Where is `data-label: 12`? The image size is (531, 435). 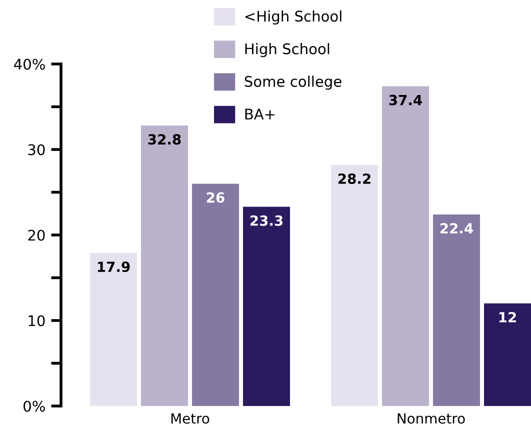
data-label: 12 is located at coordinates (507, 317).